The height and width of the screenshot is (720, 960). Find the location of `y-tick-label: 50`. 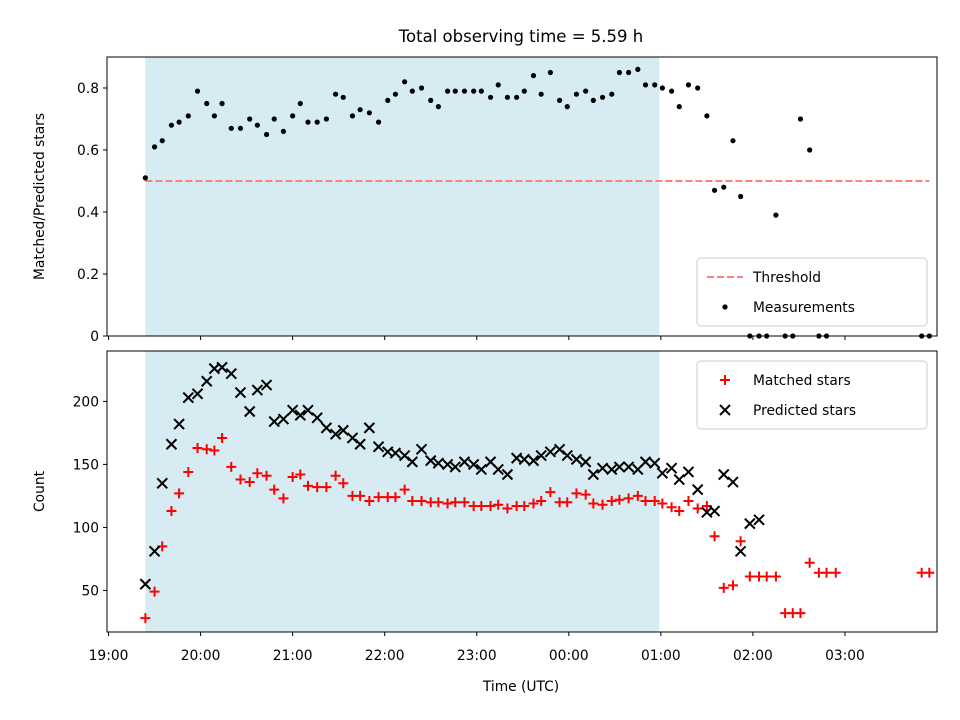

y-tick-label: 50 is located at coordinates (90, 591).